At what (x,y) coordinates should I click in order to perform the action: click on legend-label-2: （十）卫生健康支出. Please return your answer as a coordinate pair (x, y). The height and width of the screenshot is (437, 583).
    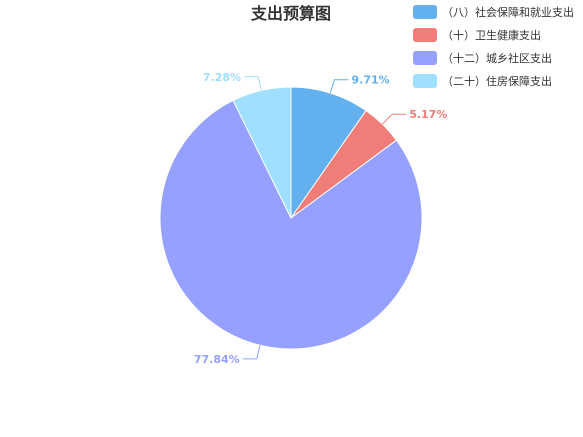
    Looking at the image, I should click on (491, 35).